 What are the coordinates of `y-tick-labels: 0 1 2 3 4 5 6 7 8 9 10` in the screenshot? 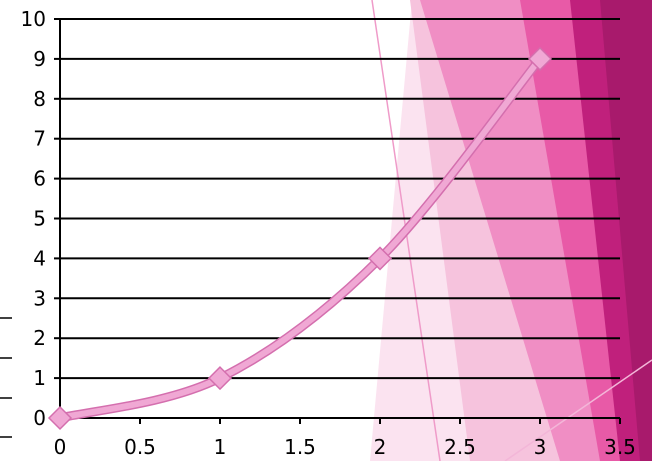 It's located at (33, 218).